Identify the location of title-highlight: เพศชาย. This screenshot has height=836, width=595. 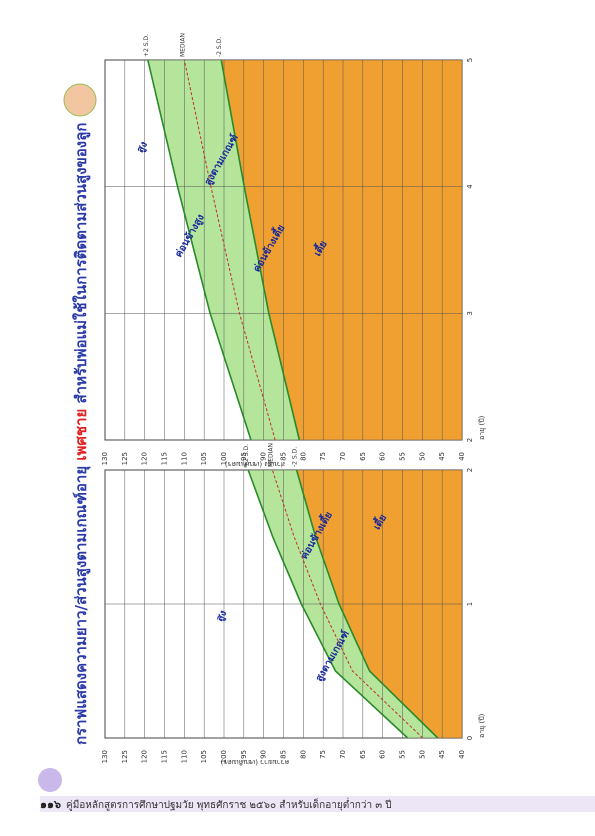
(81, 435).